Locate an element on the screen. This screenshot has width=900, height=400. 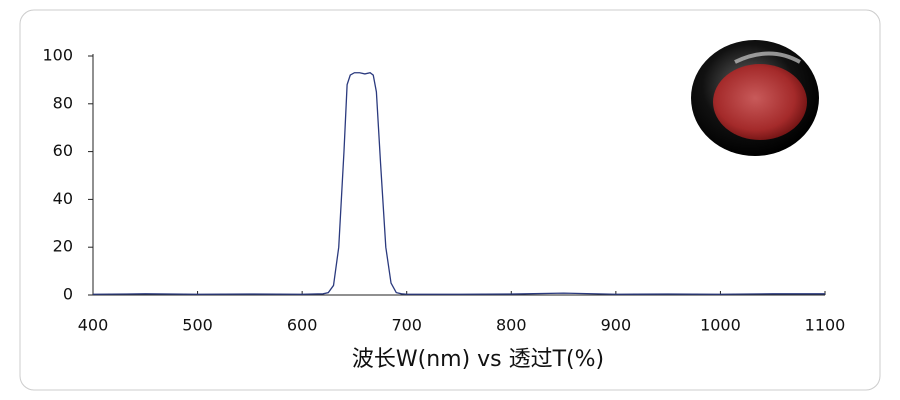
x-tick-label: 500 is located at coordinates (197, 325).